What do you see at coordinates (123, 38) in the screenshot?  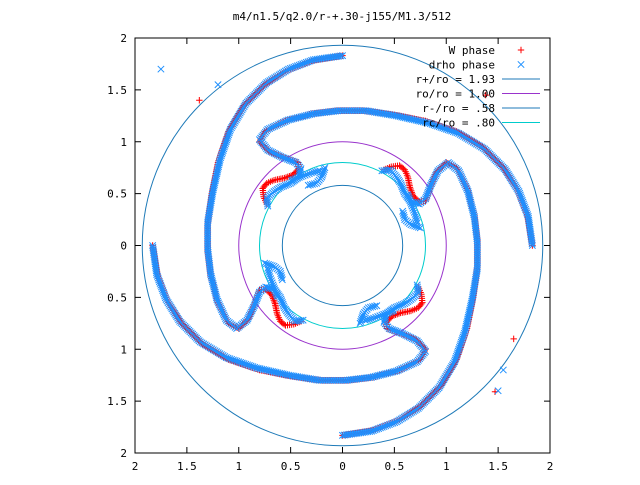 I see `y-tick-label: 2` at bounding box center [123, 38].